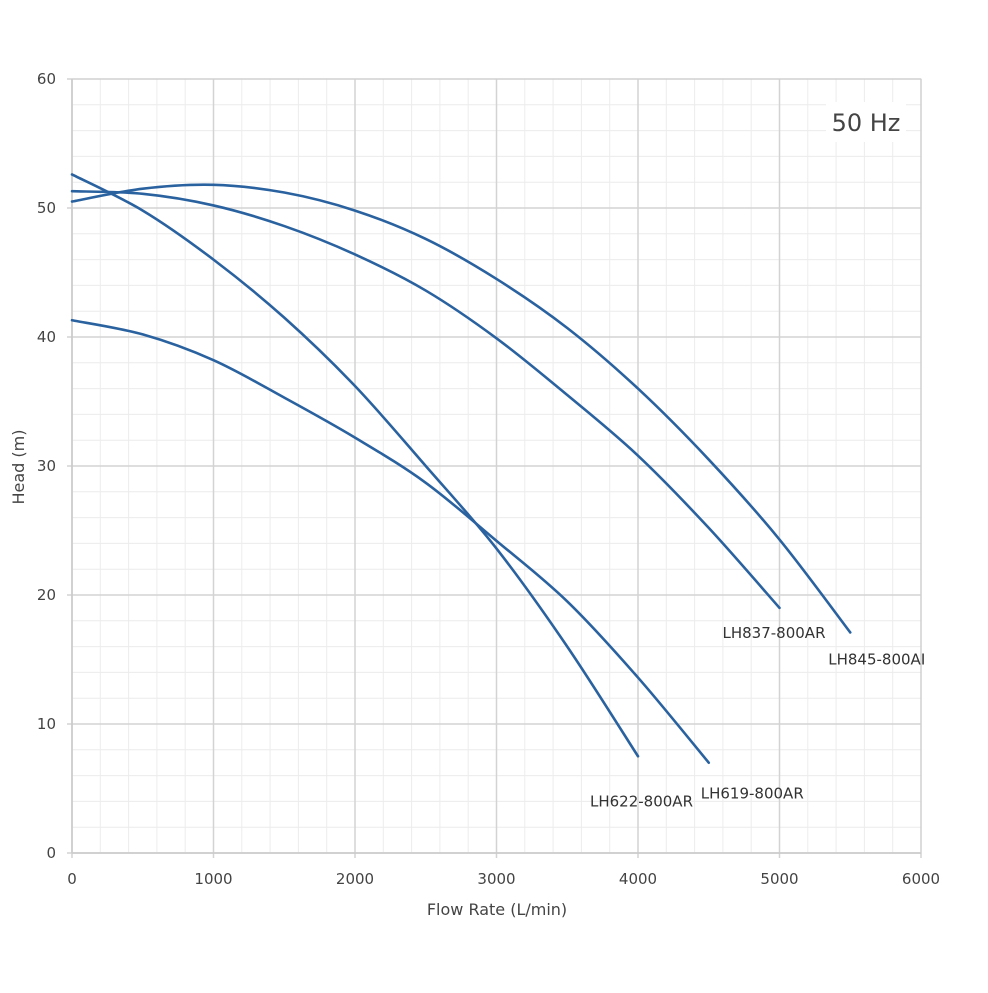  Describe the element at coordinates (355, 879) in the screenshot. I see `x-tick-label: 2000` at that location.